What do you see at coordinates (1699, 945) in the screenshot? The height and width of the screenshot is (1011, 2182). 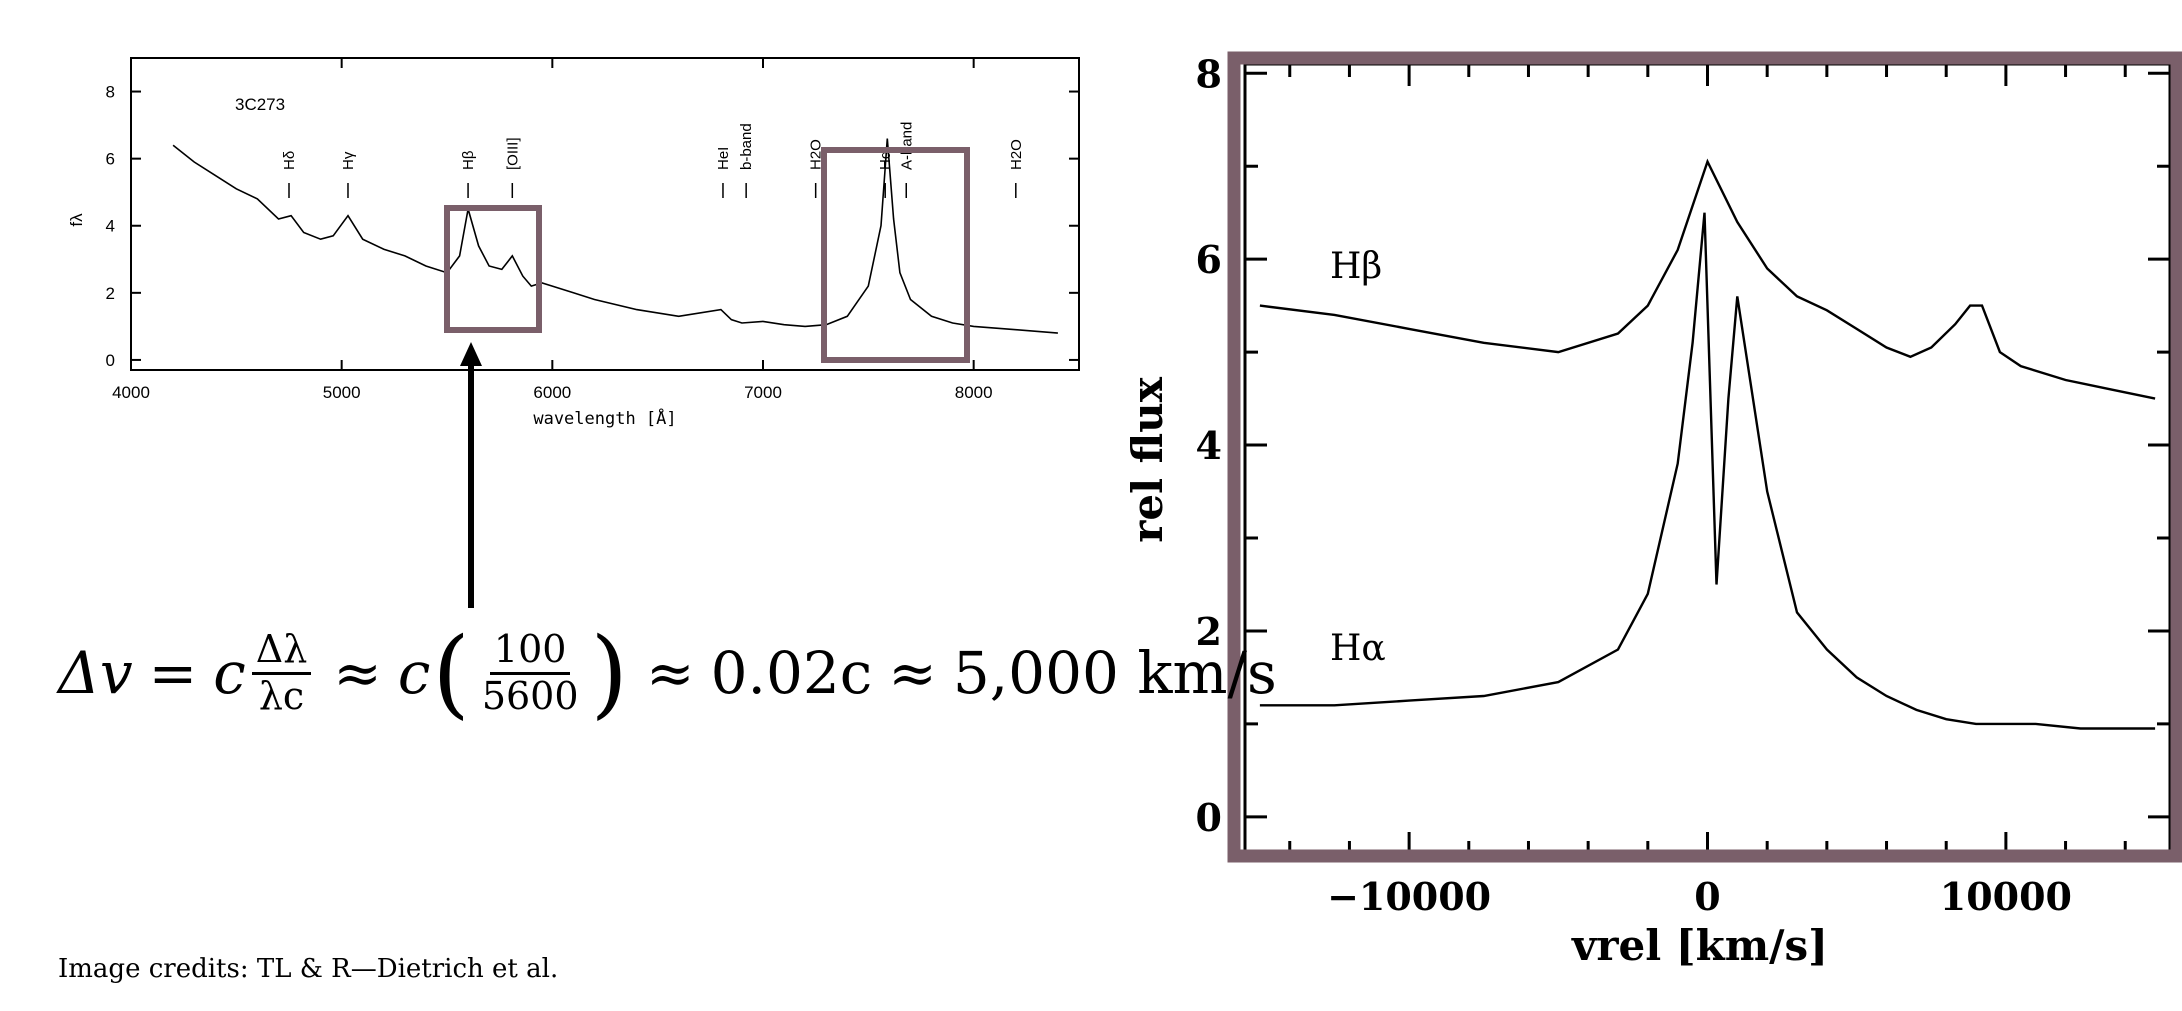 I see `velocity-x-label: vrel [km/s]` at bounding box center [1699, 945].